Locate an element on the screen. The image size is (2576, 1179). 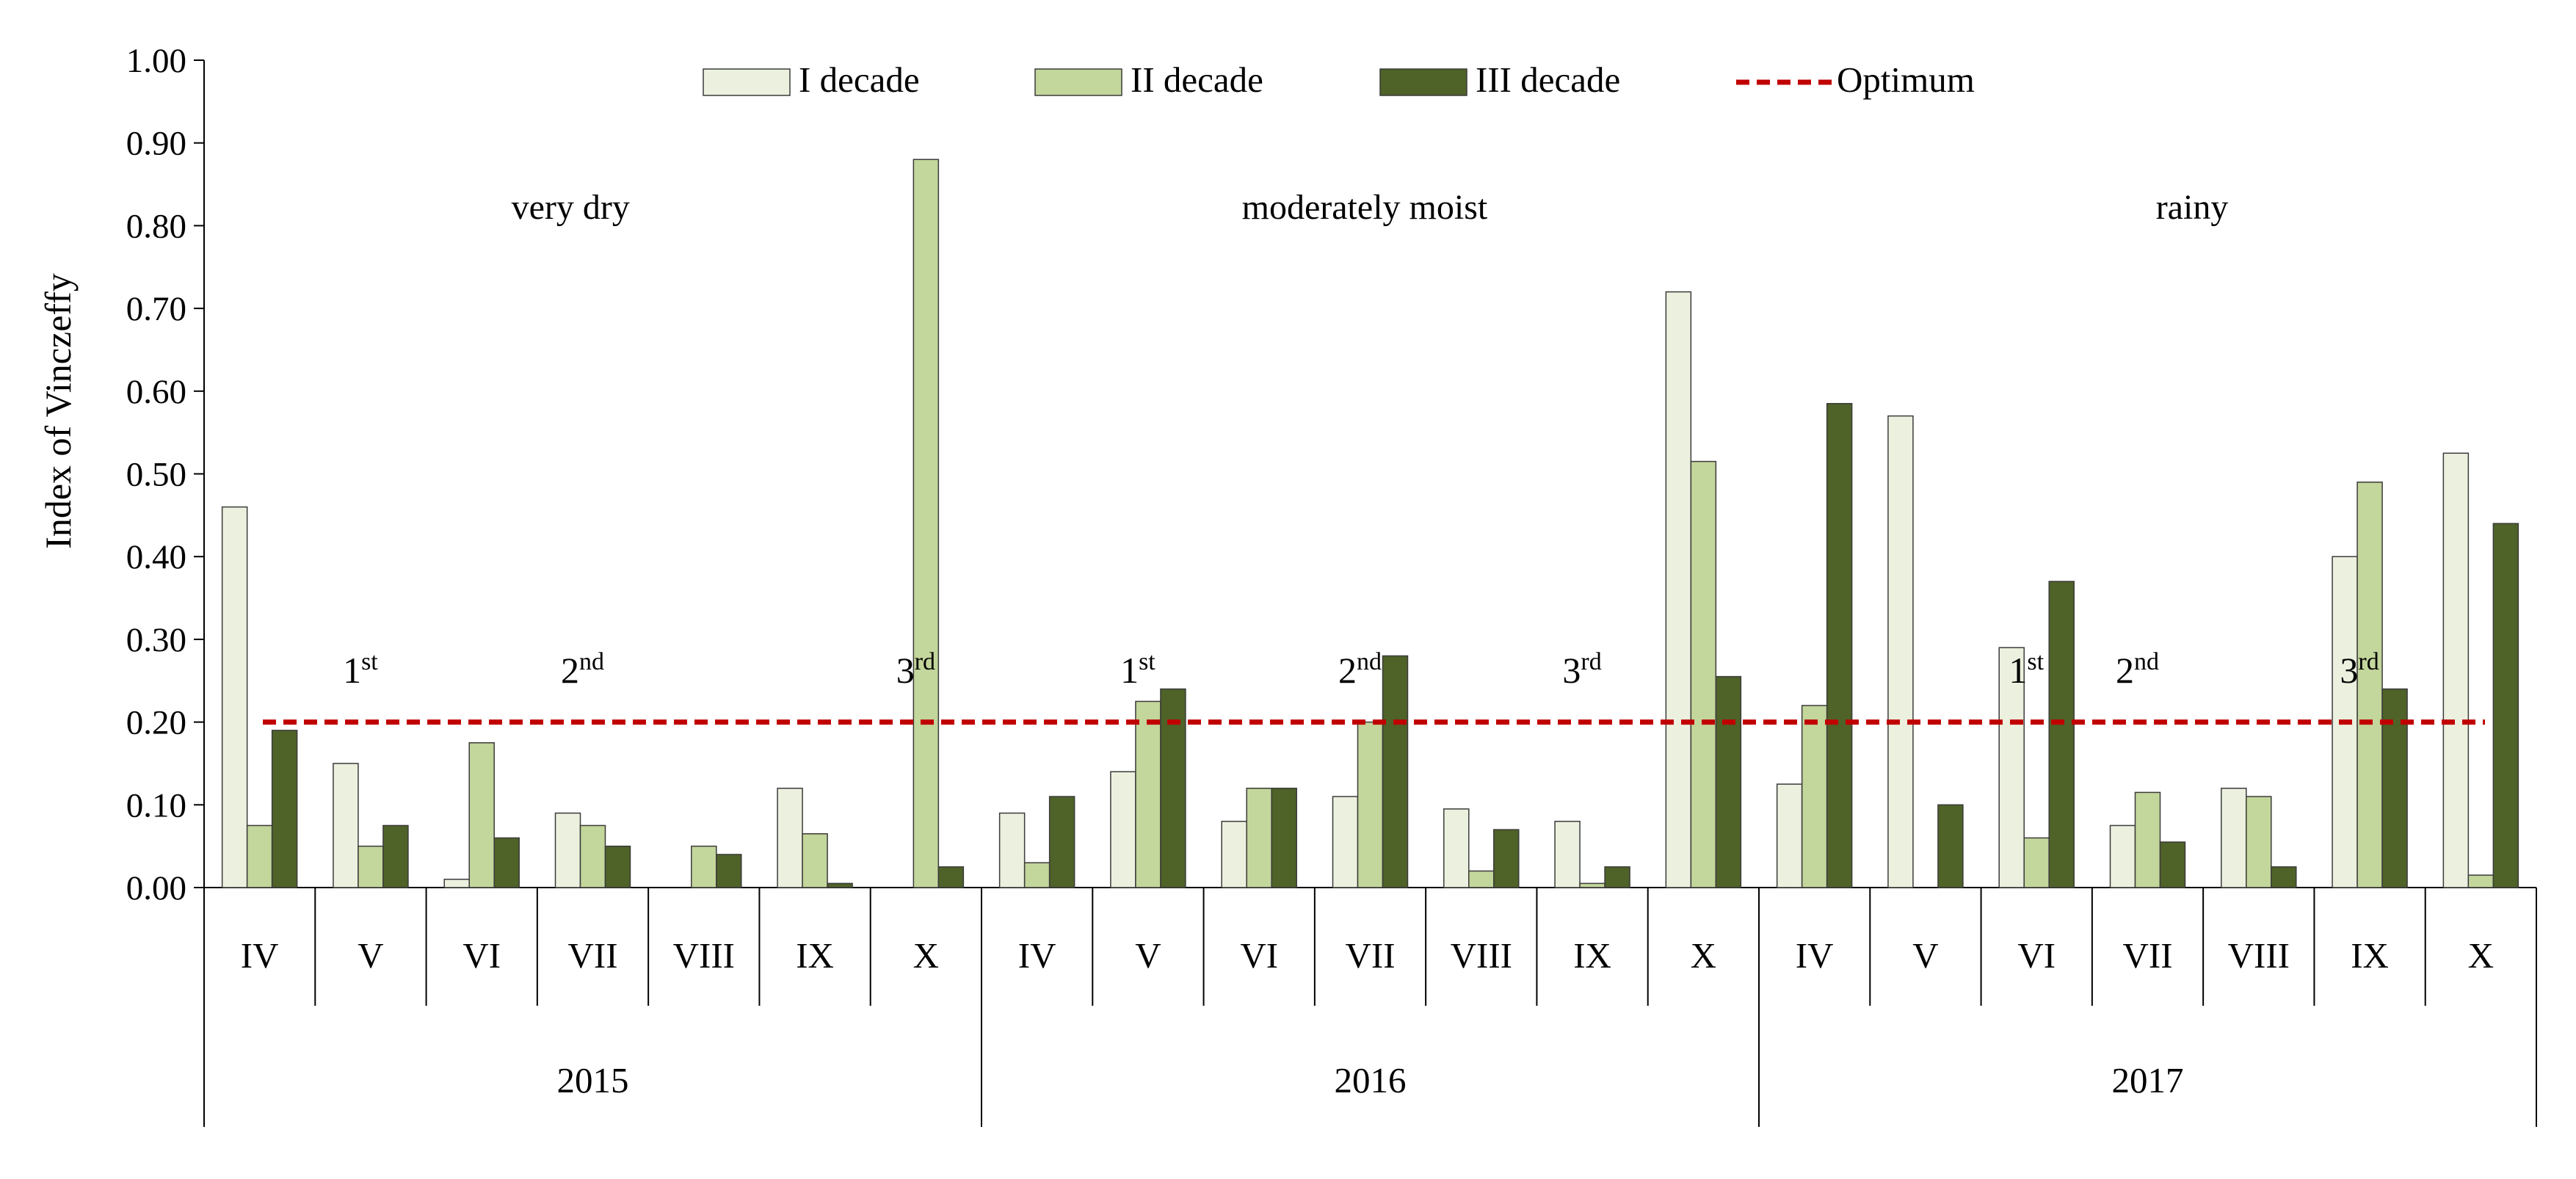
y-tick-label: 1.00 is located at coordinates (156, 61).